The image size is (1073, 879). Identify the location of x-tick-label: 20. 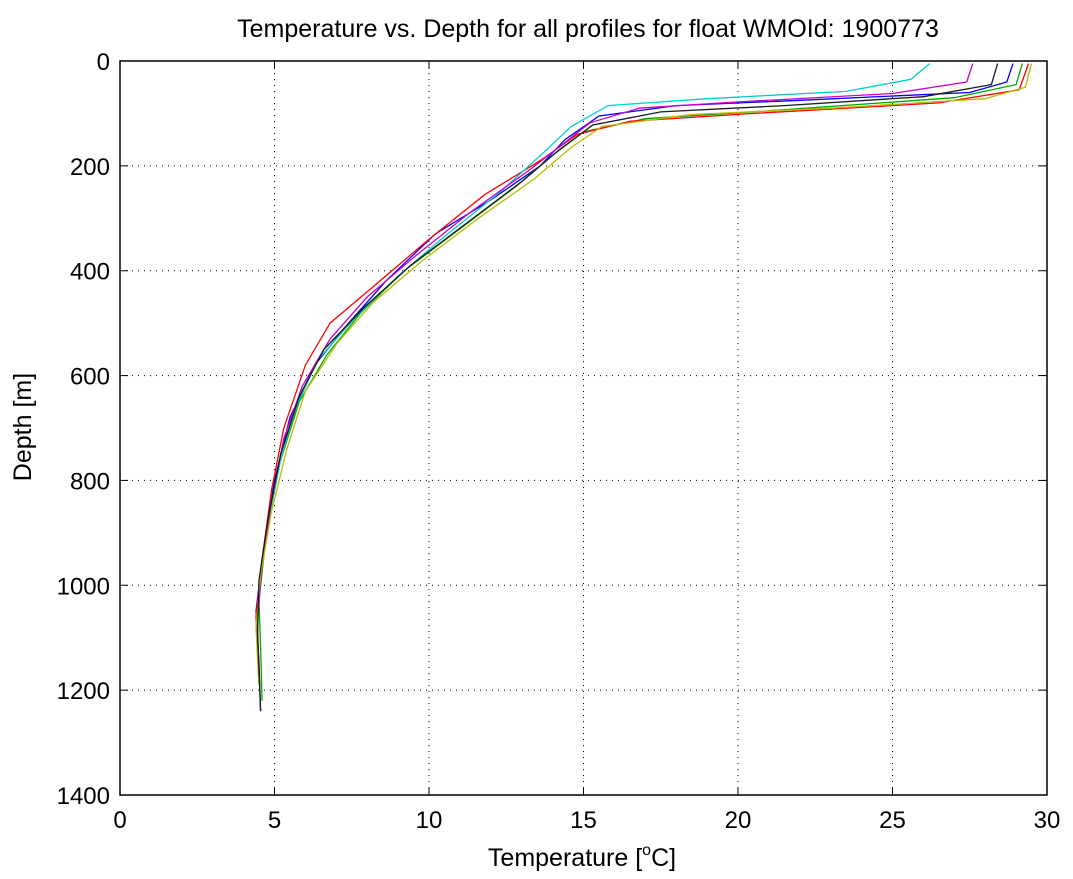
(738, 820).